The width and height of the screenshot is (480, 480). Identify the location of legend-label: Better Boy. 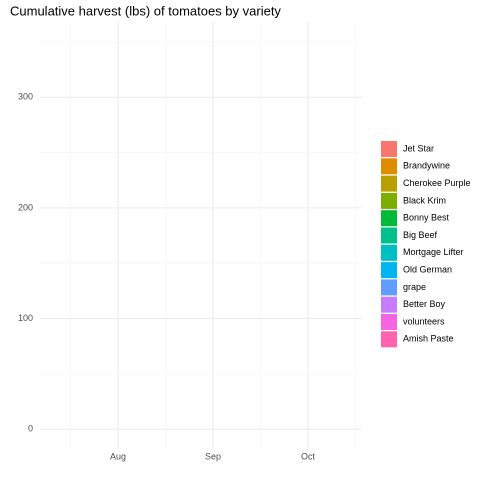
(424, 304).